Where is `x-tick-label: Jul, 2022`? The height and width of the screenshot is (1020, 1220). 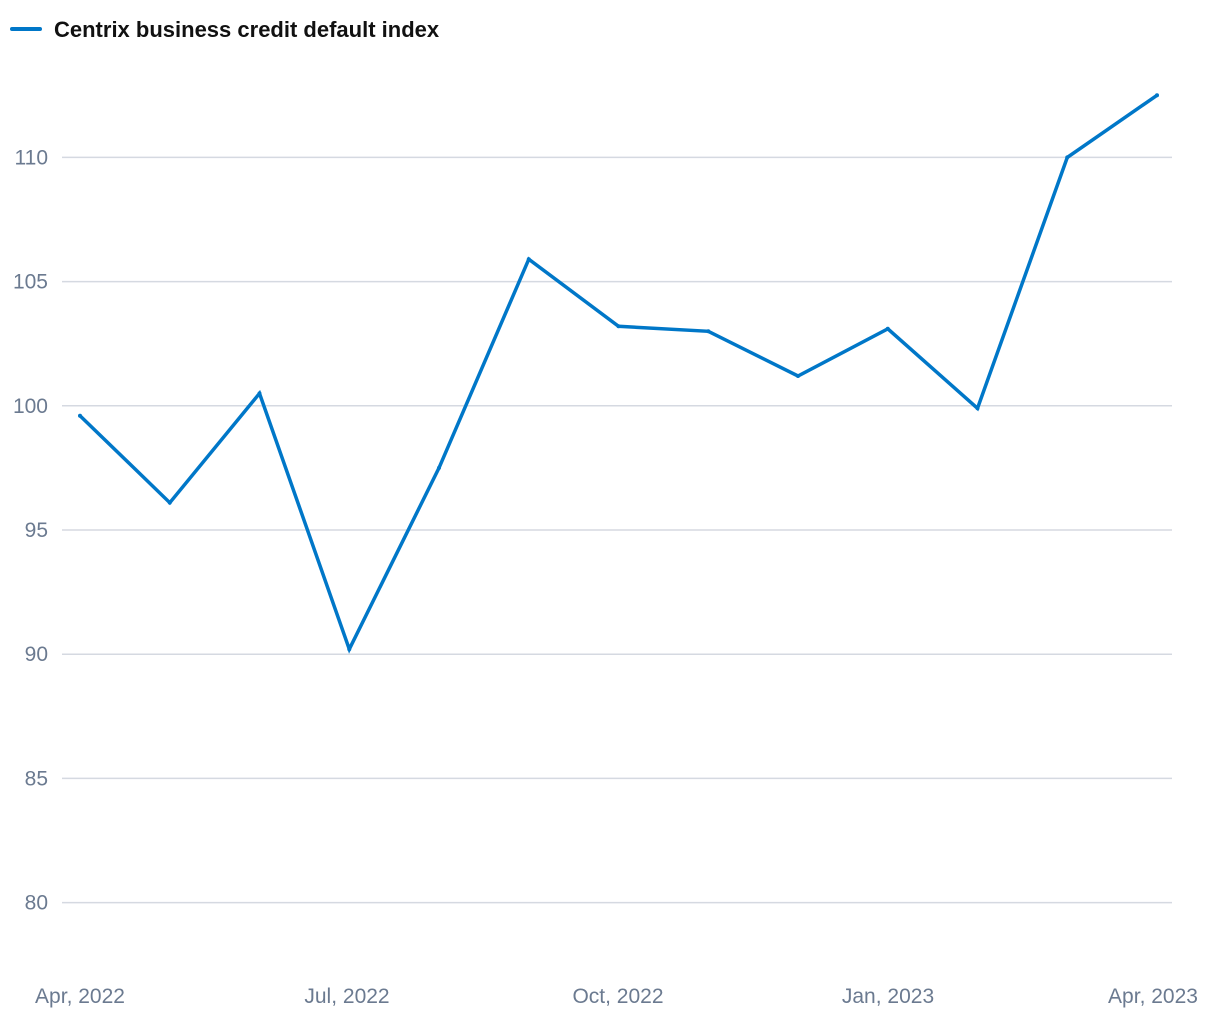 x-tick-label: Jul, 2022 is located at coordinates (346, 996).